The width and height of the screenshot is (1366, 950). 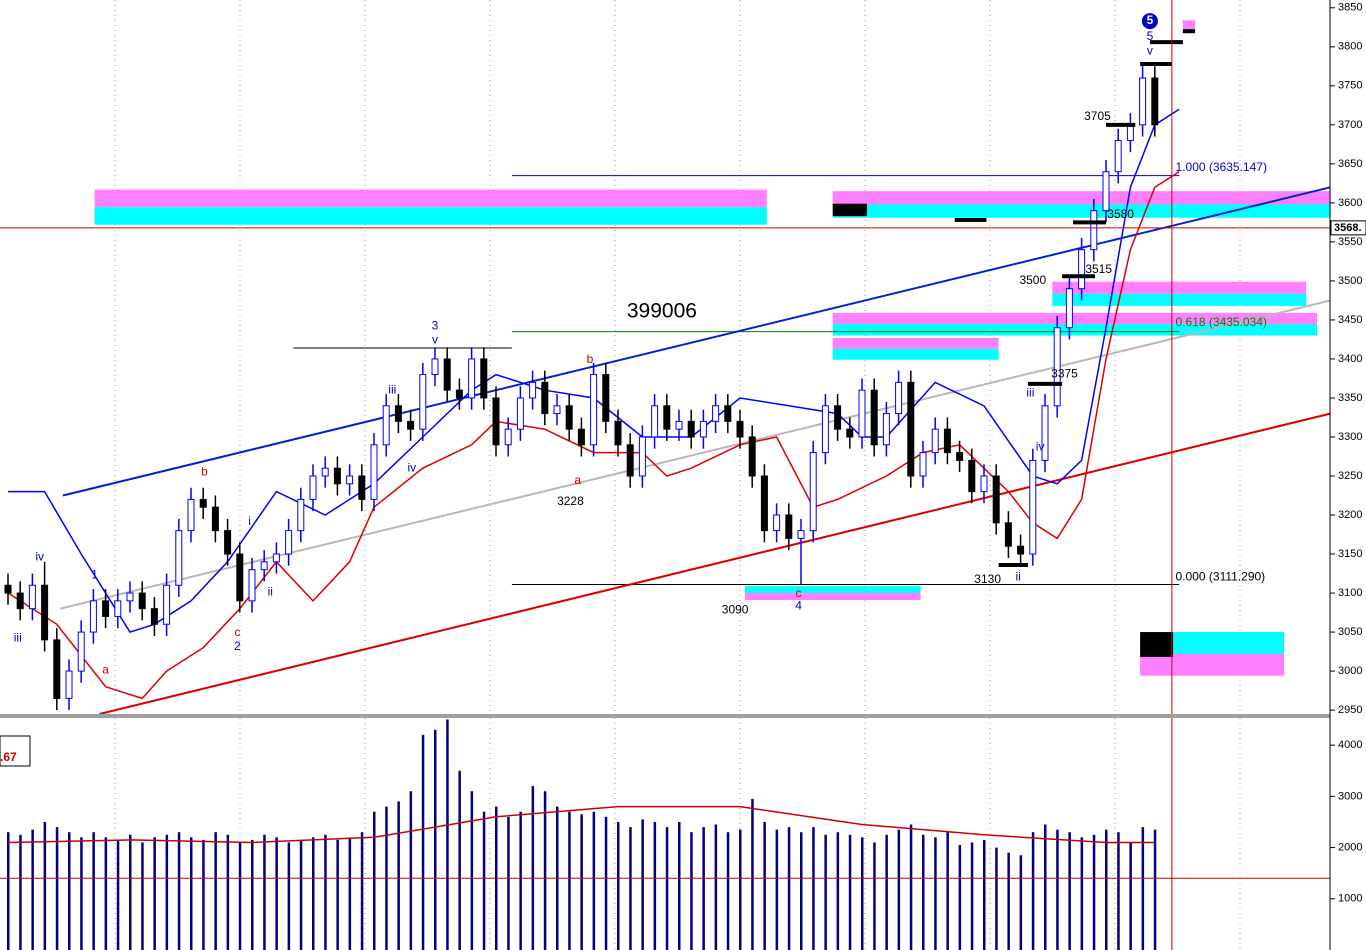 I want to click on annotation: 1, so click(x=94, y=574).